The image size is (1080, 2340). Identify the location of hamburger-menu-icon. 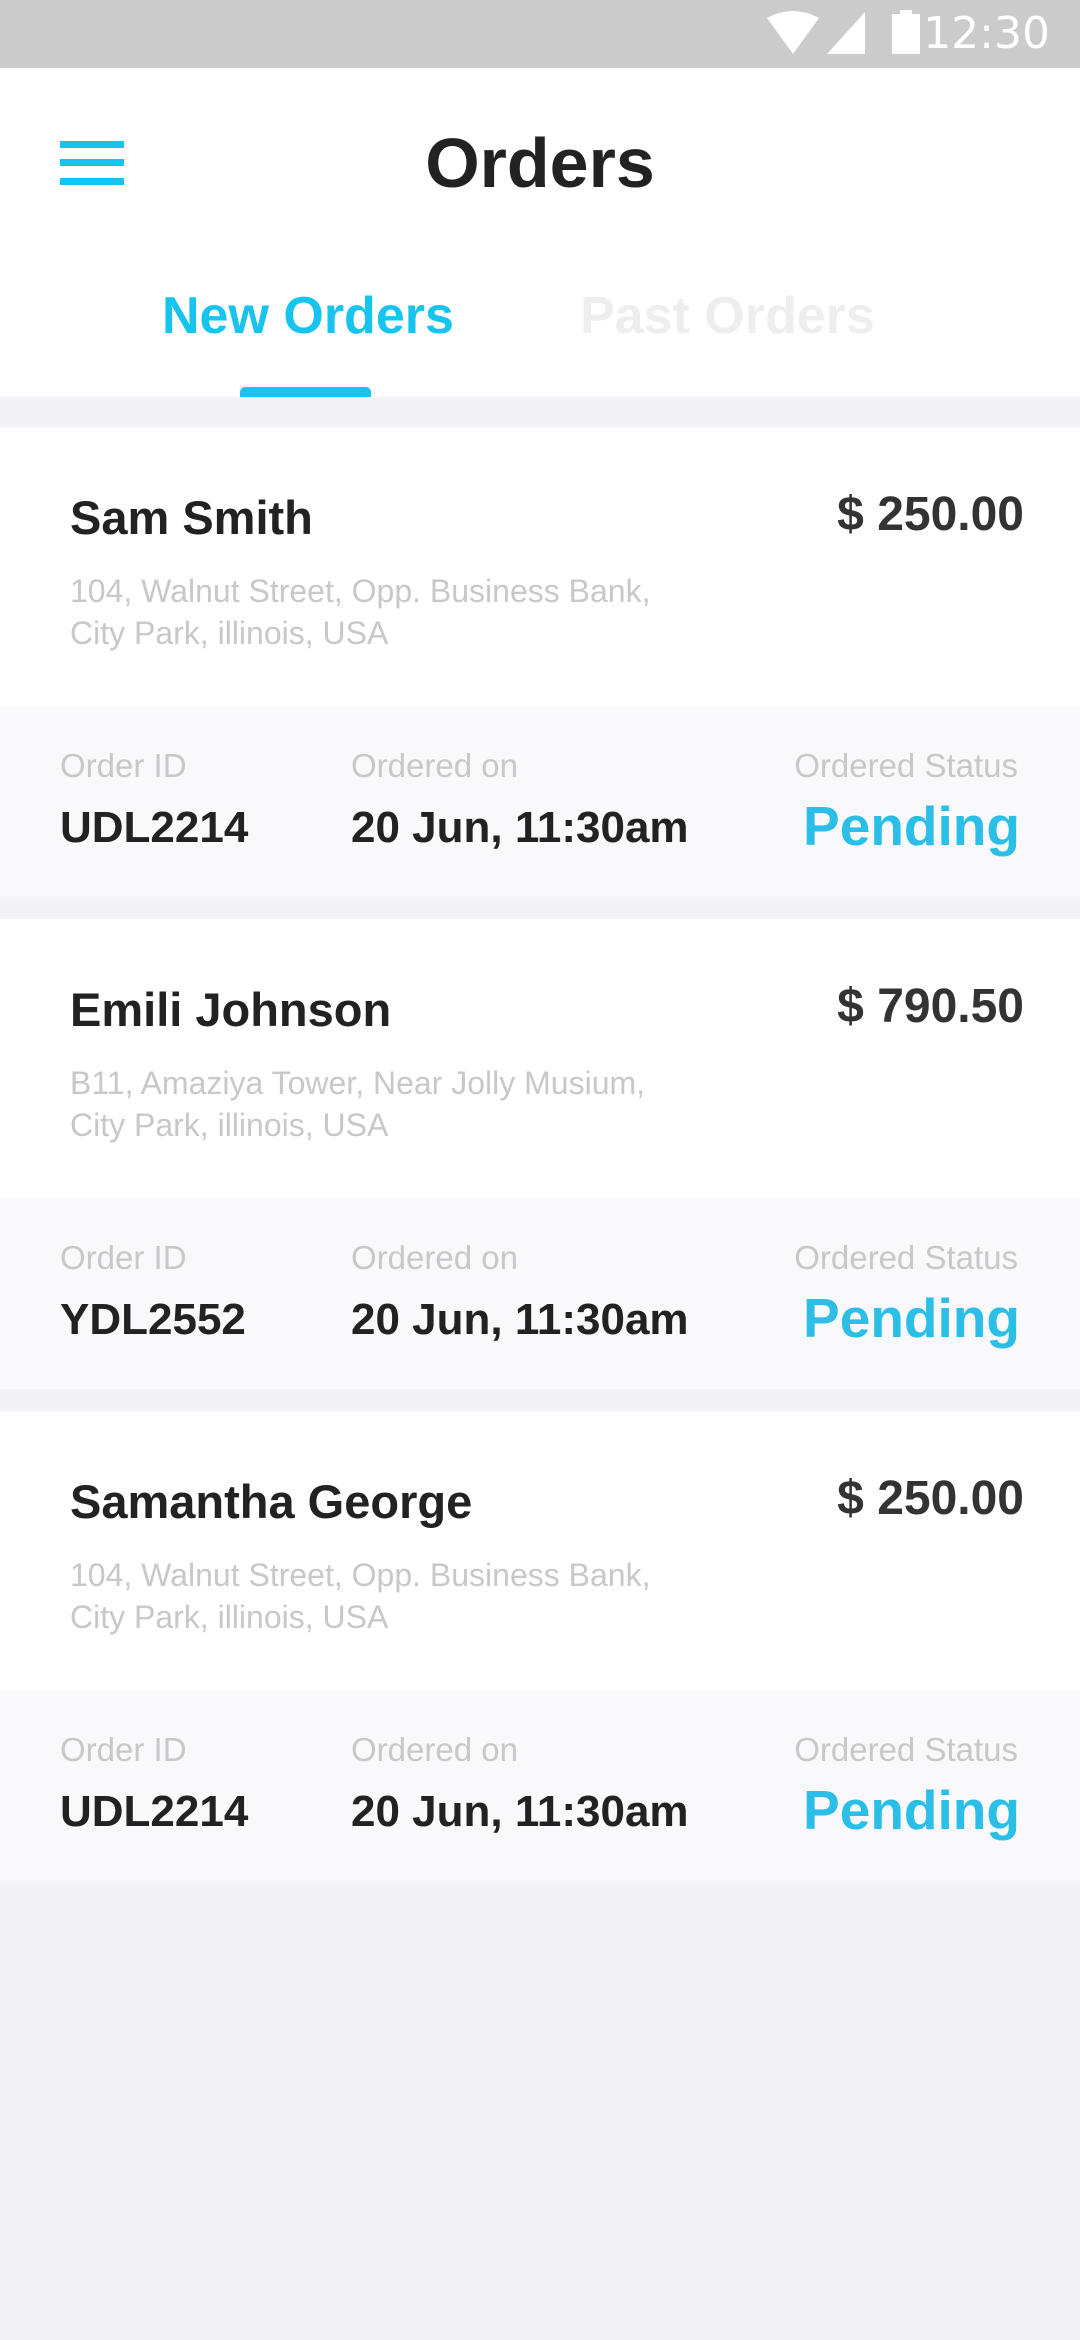
(92, 163).